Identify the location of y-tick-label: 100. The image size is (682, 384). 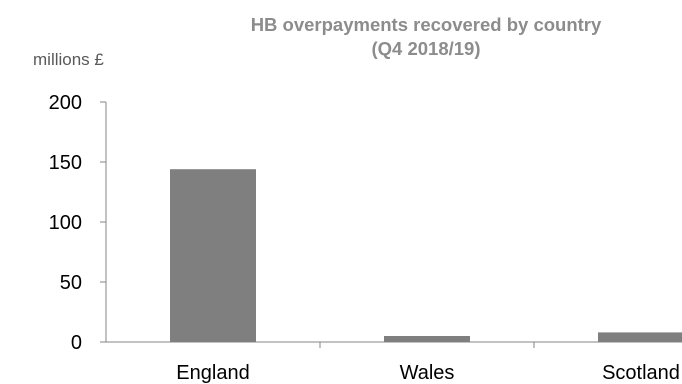
(65, 223).